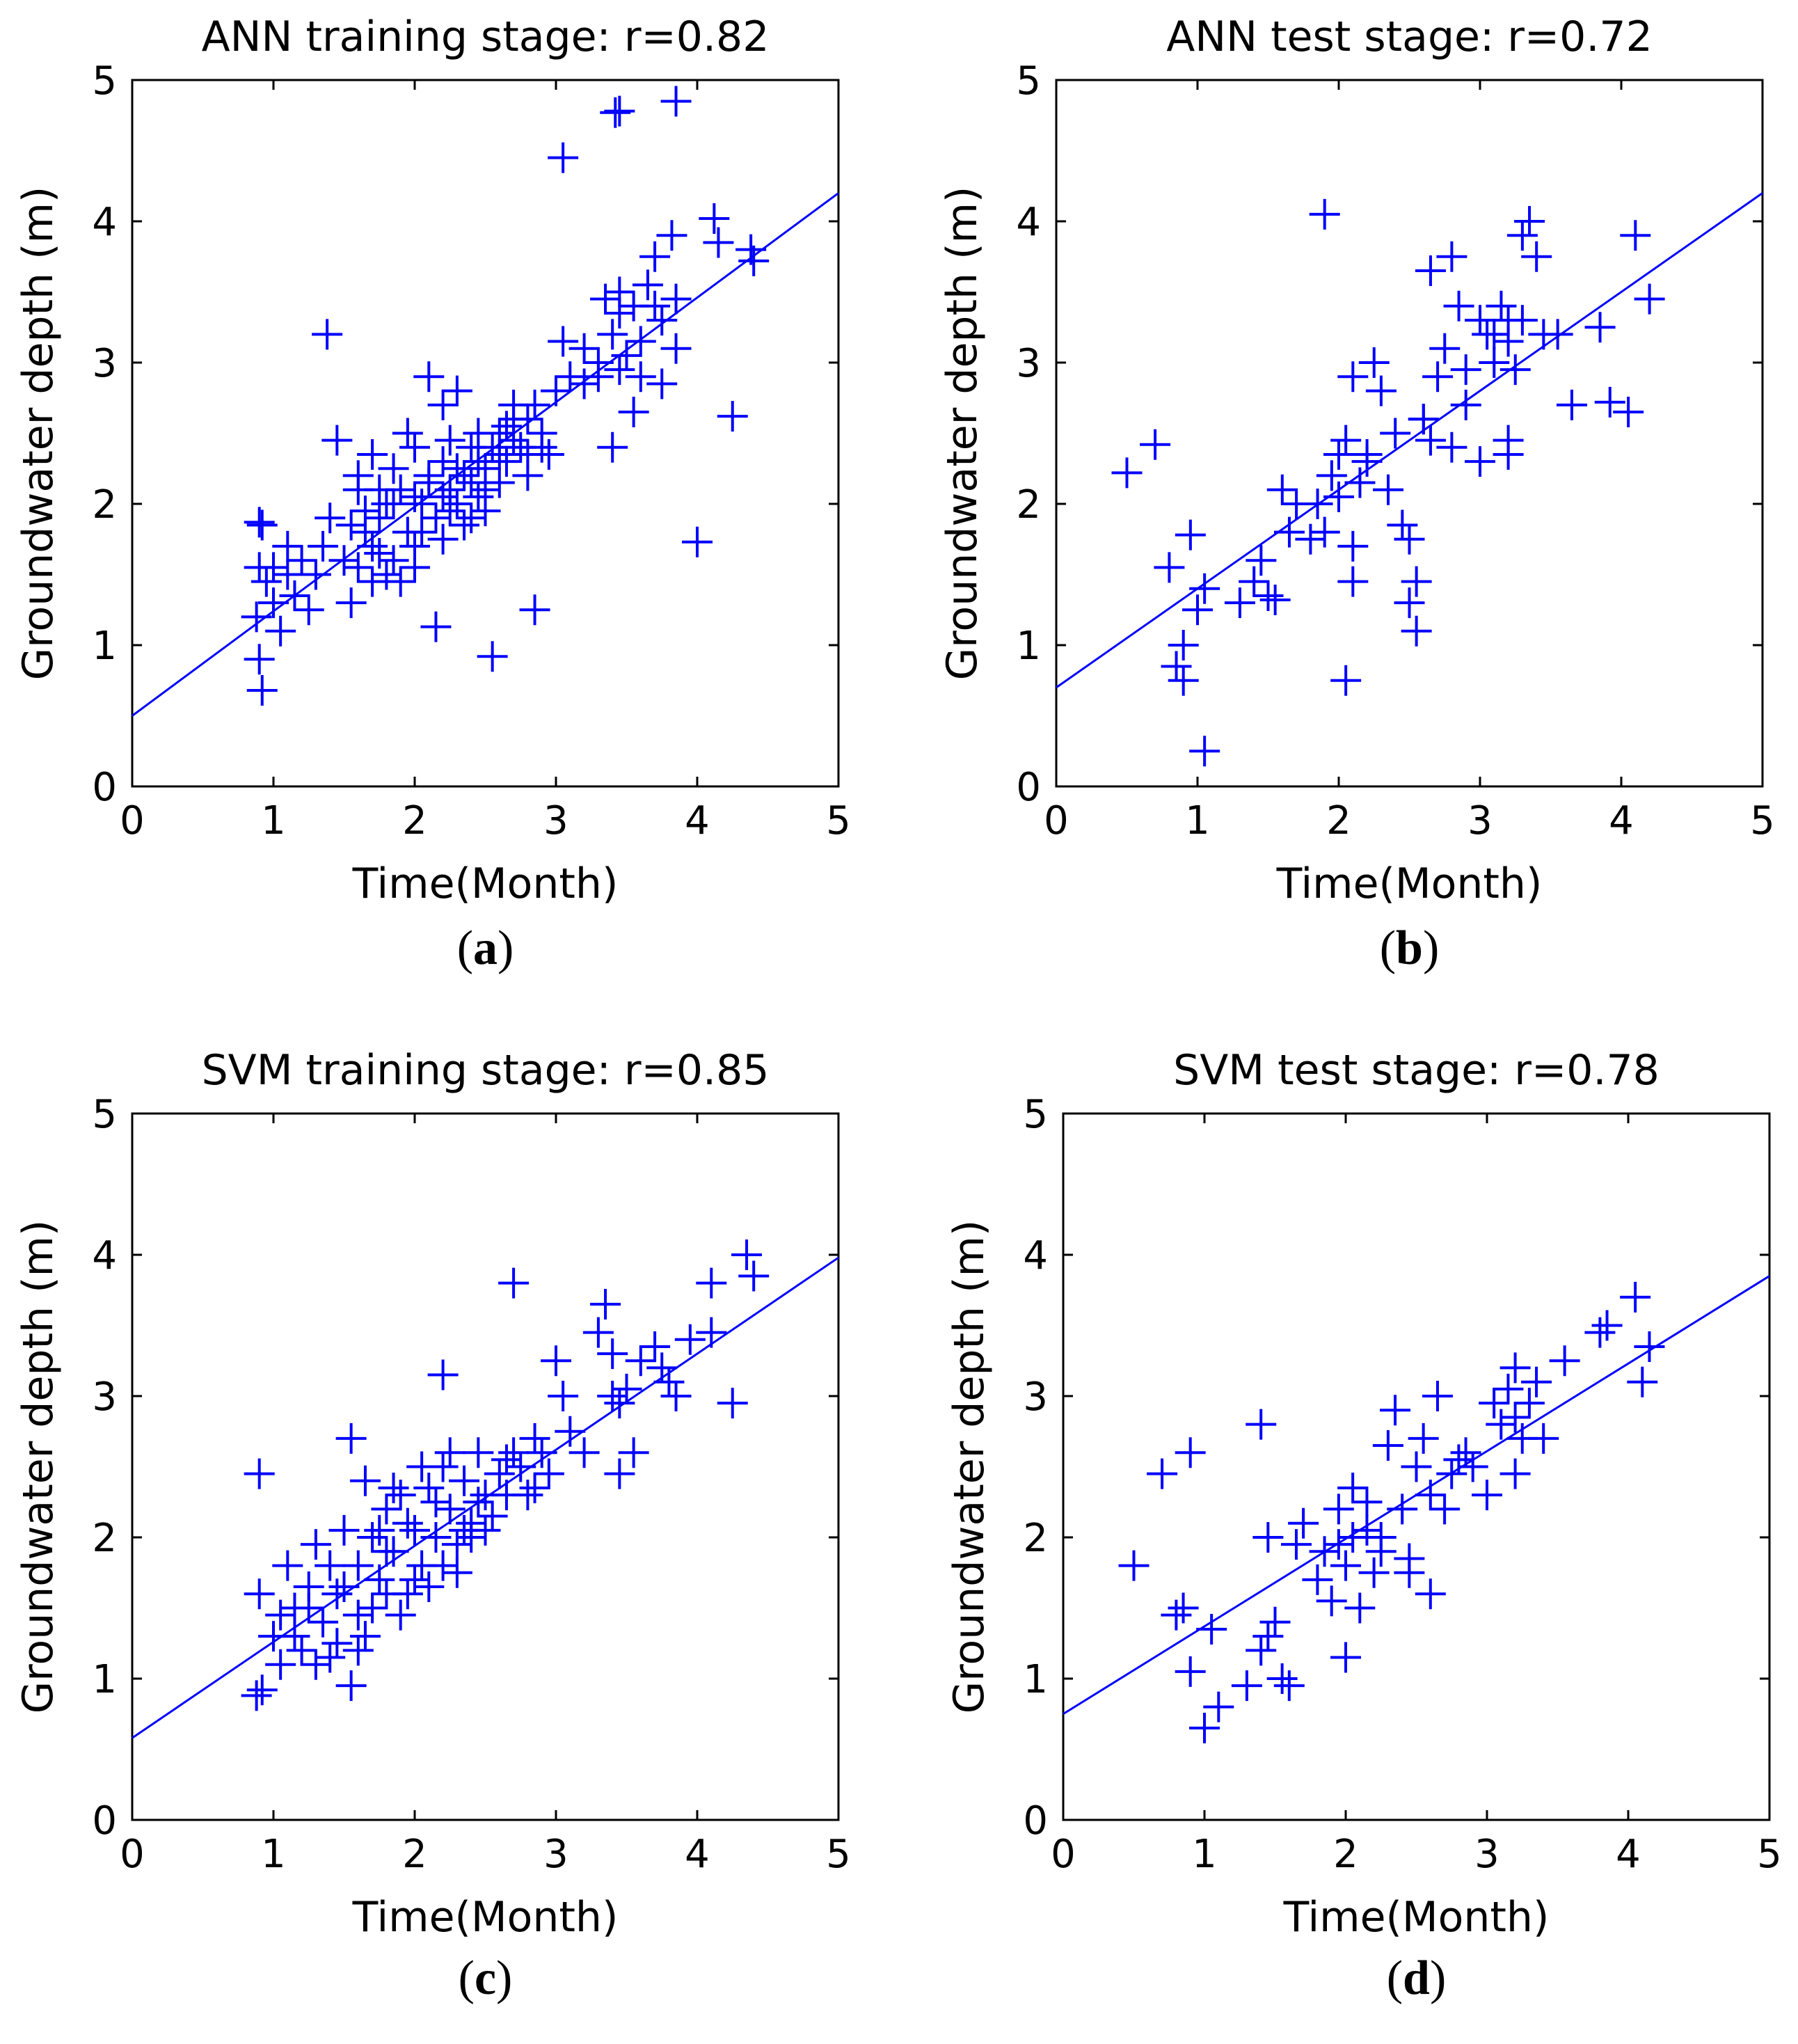  Describe the element at coordinates (105, 222) in the screenshot. I see `y-tick-label: 4` at that location.